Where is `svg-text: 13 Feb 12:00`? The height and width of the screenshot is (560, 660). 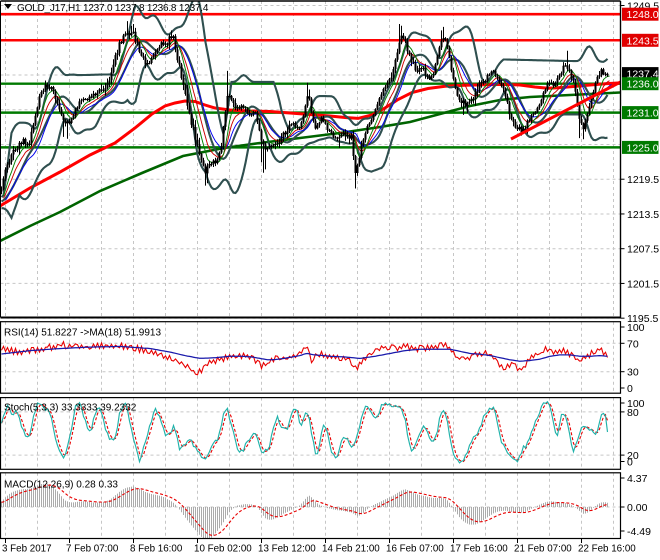 svg-text: 13 Feb 12:00 is located at coordinates (287, 549).